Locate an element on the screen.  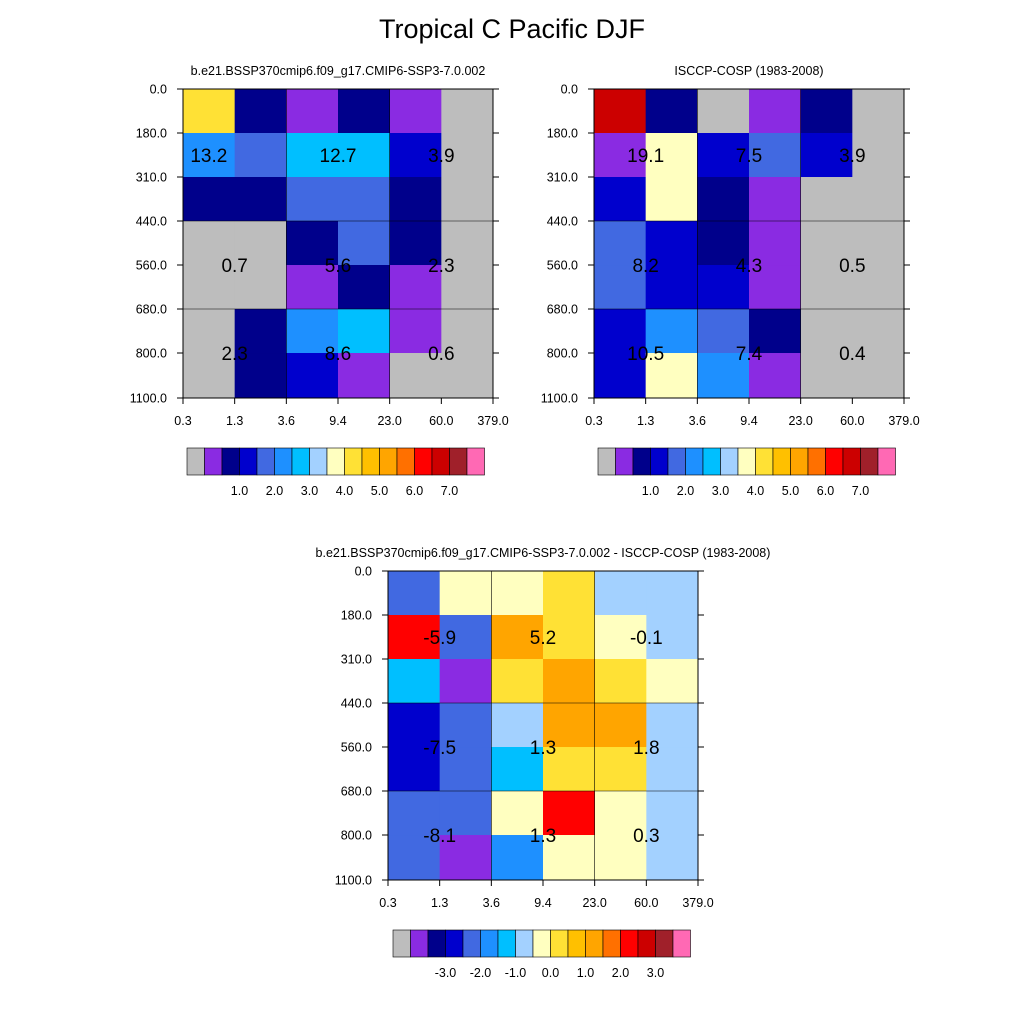
panel-1-y-tick-label: 800.0 is located at coordinates (562, 354).